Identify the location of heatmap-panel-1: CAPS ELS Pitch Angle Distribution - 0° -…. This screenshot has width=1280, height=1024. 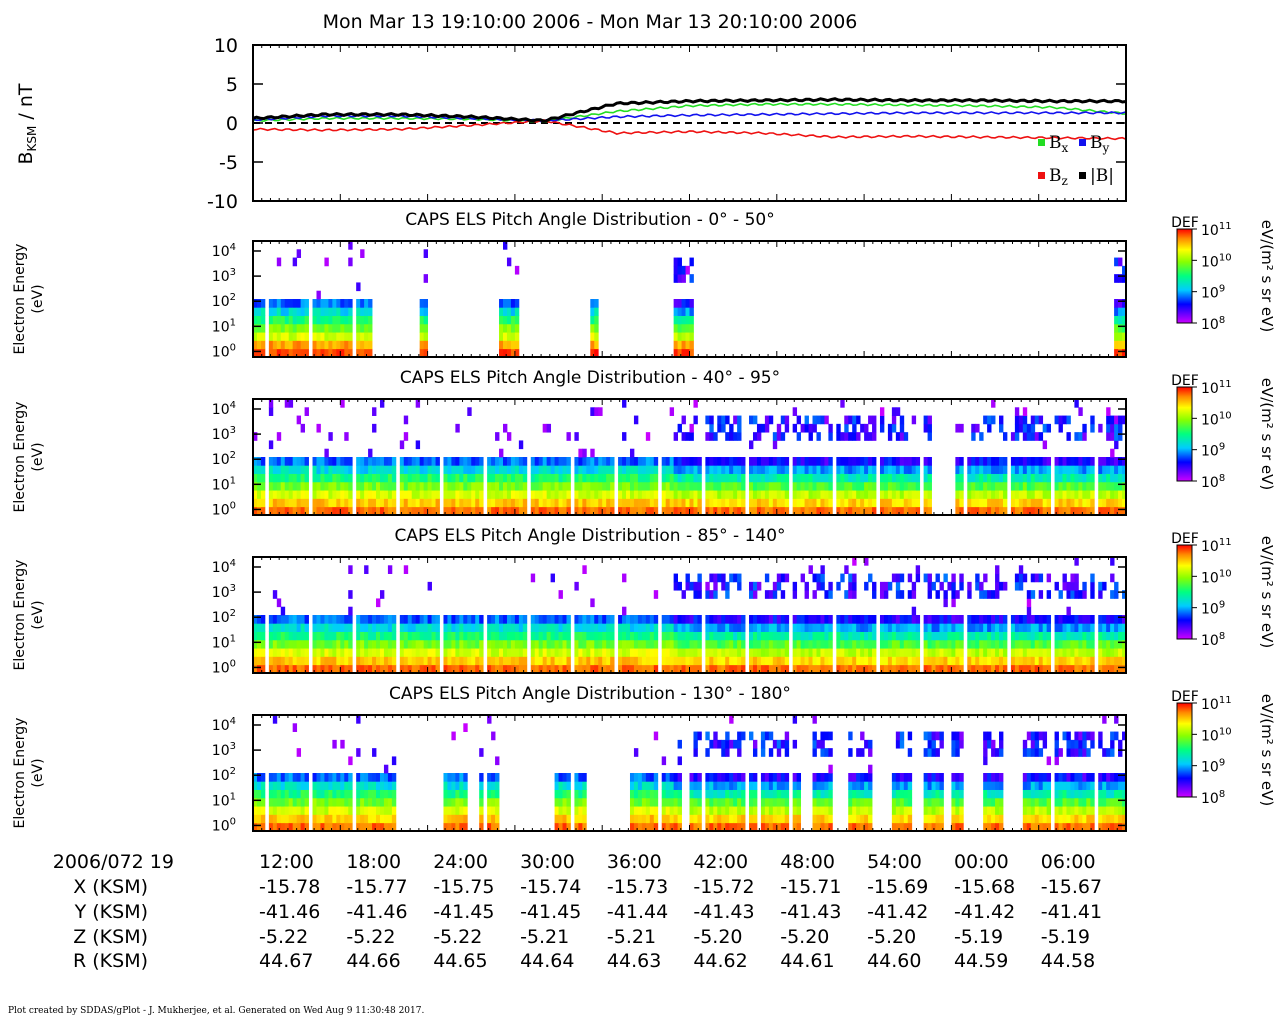
(644, 285).